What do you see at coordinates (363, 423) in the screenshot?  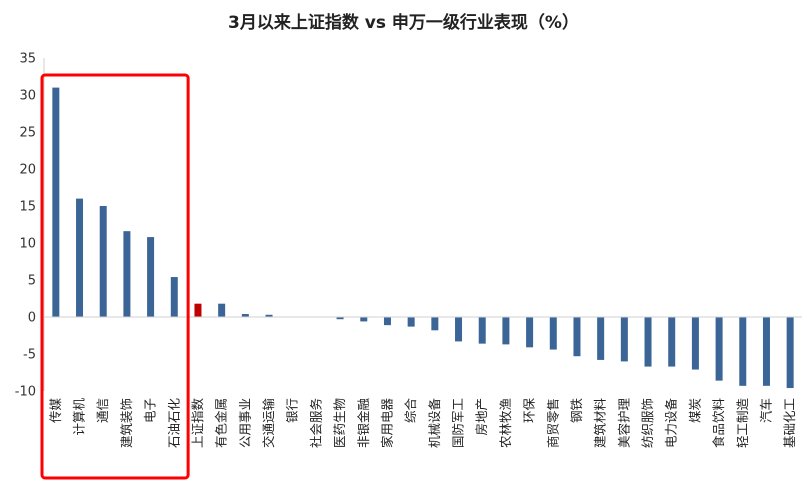 I see `x-tick-label: 非银金融` at bounding box center [363, 423].